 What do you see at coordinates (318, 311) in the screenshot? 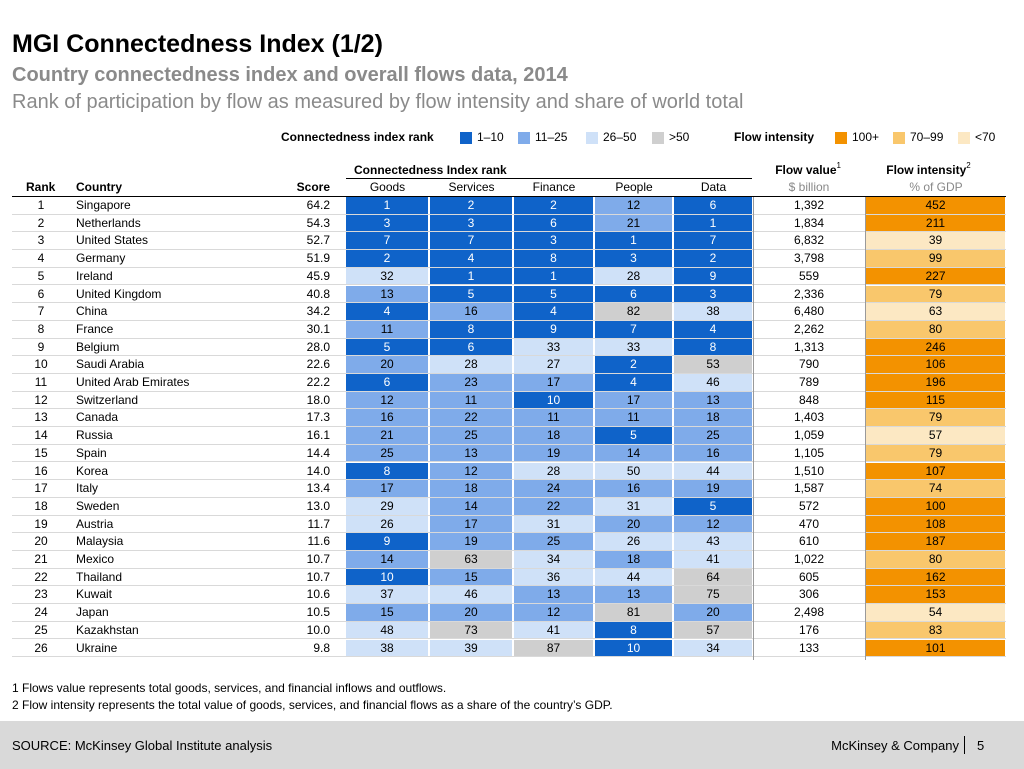
I see `score-cell: 34.2` at bounding box center [318, 311].